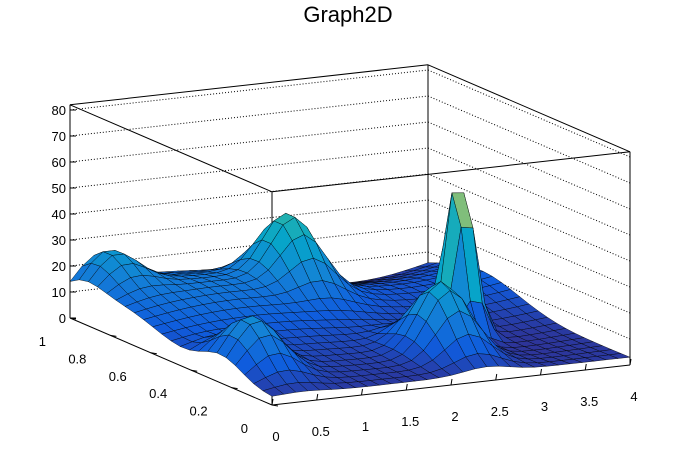 The image size is (696, 472). I want to click on x-tick-label: 2.5, so click(500, 411).